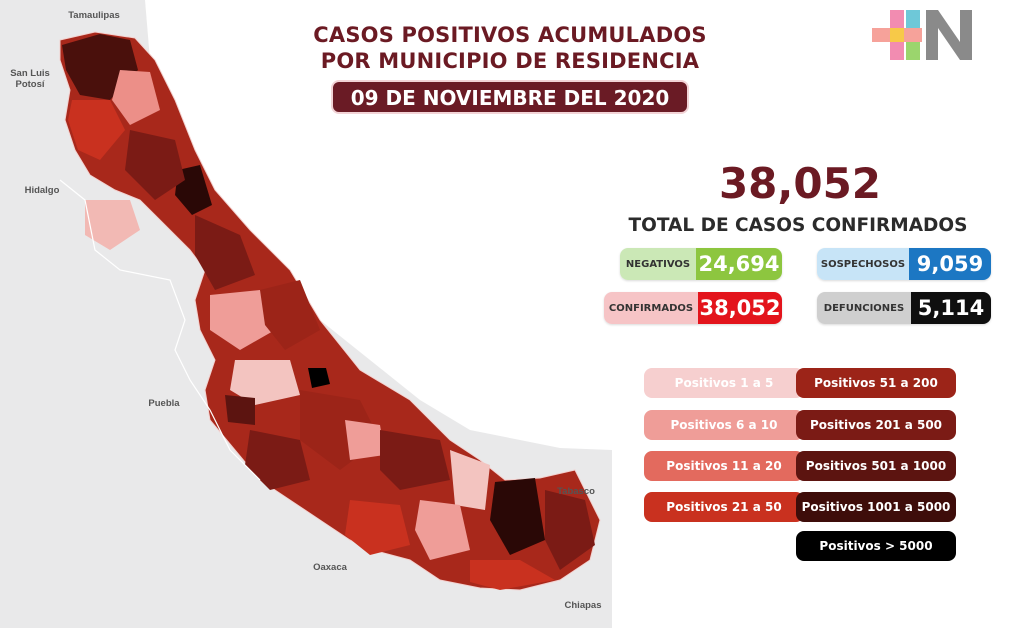 The height and width of the screenshot is (628, 1024). I want to click on stat-confirmados-label: CONFIRMADOS, so click(651, 308).